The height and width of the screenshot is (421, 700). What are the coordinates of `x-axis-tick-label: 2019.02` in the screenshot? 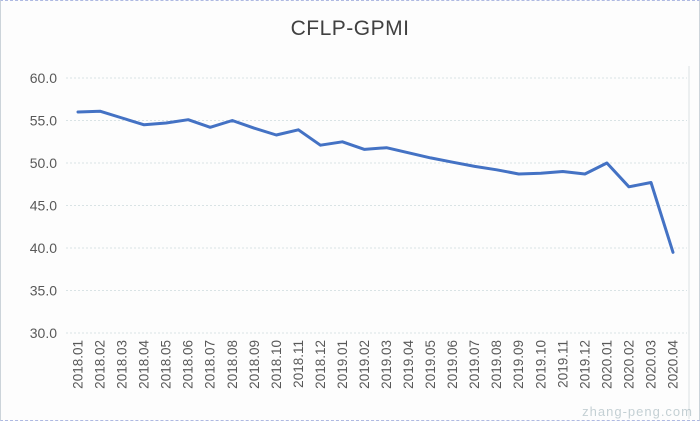 It's located at (364, 364).